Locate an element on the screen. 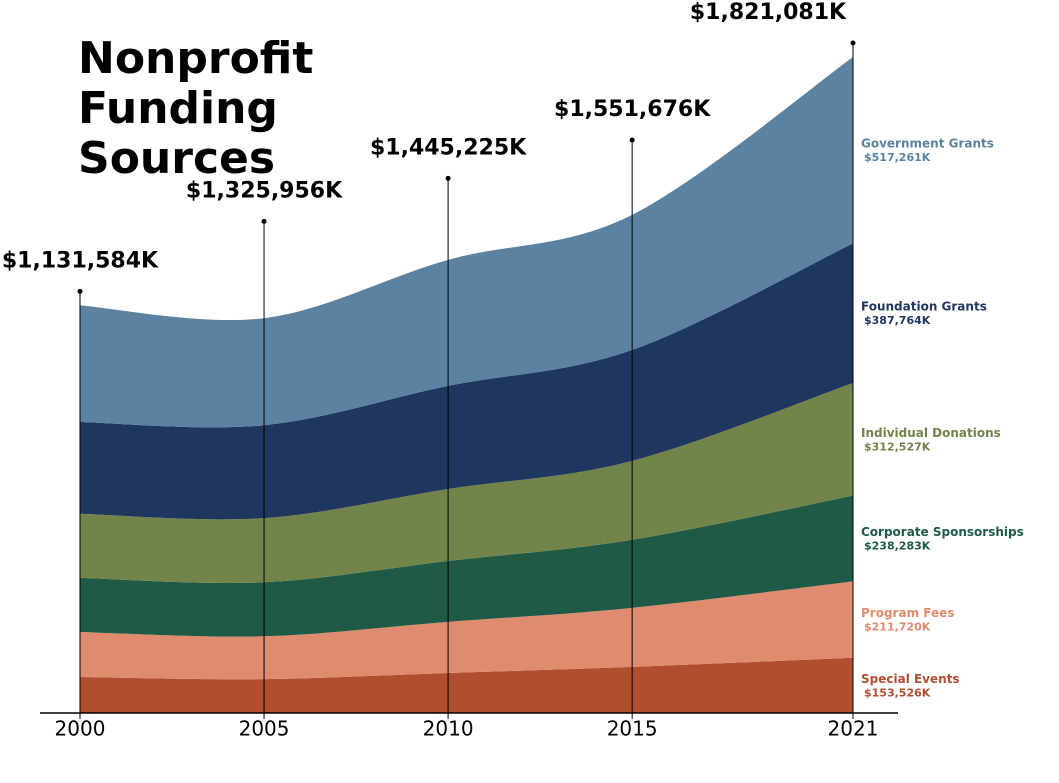  legend-label: Corporate Sponsorships is located at coordinates (942, 532).